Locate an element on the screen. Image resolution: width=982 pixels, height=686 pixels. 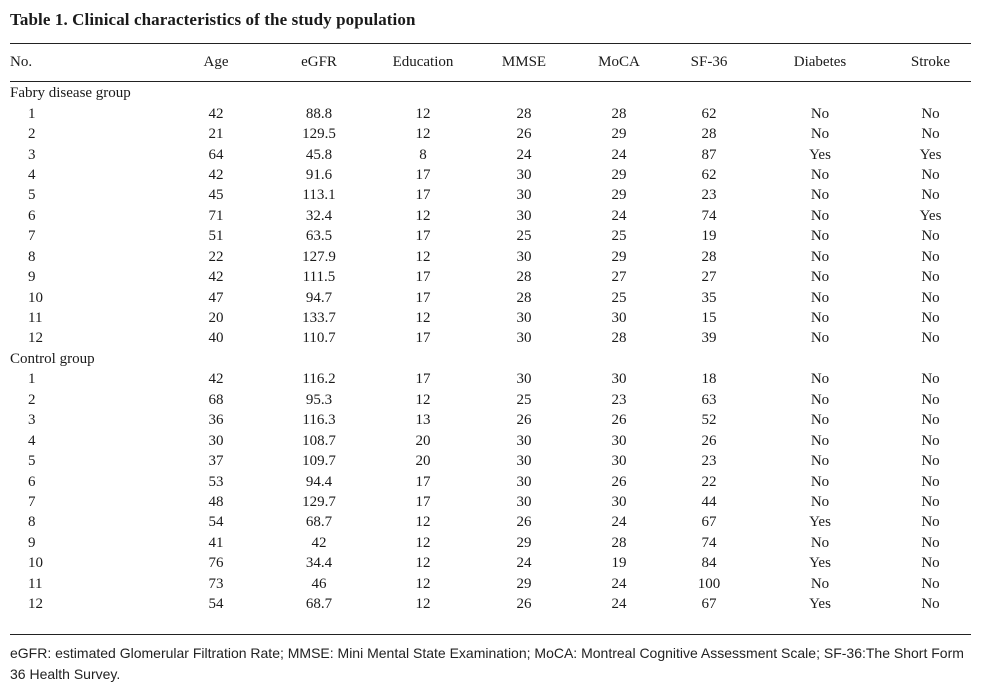
table-row: 12 54 68.7 12 26 24 67 Yes No is located at coordinates (490, 604).